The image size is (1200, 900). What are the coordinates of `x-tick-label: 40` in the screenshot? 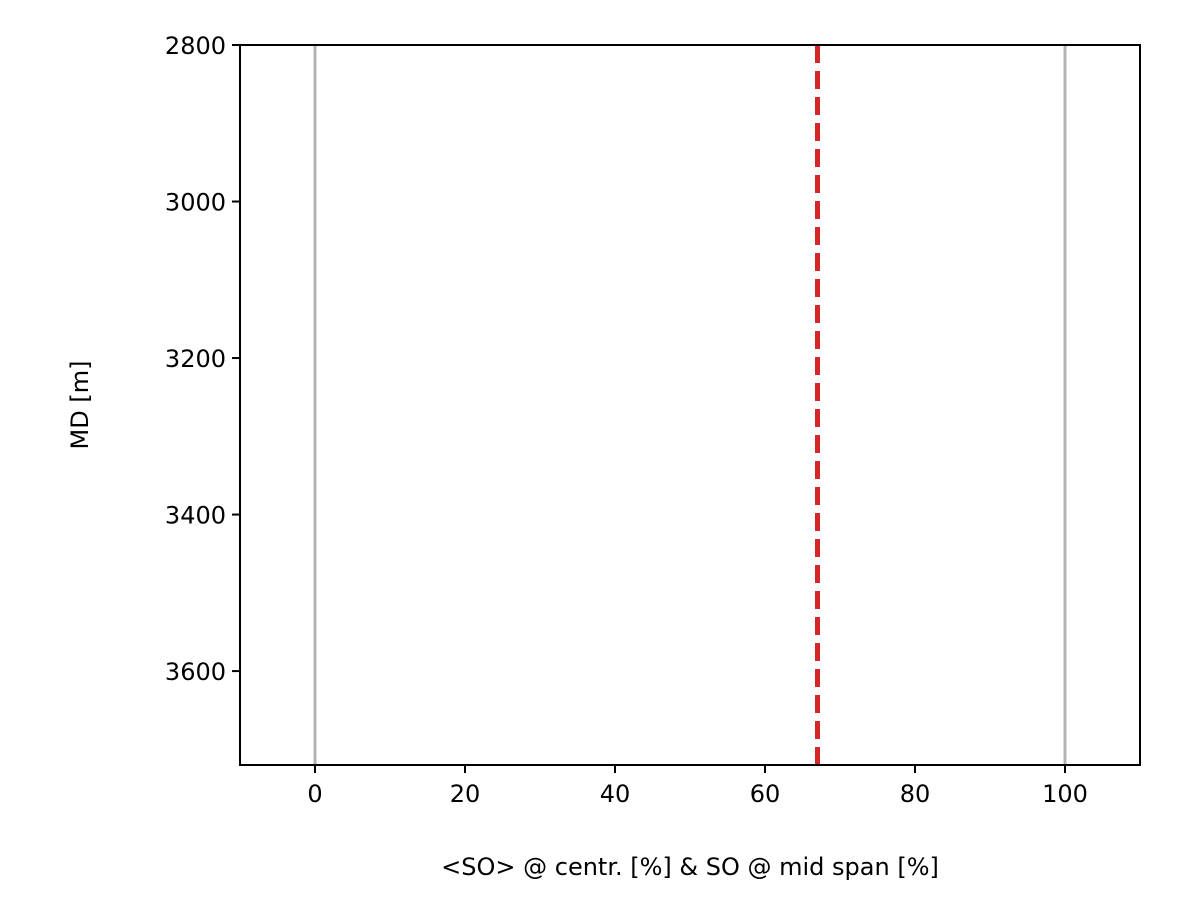 It's located at (615, 794).